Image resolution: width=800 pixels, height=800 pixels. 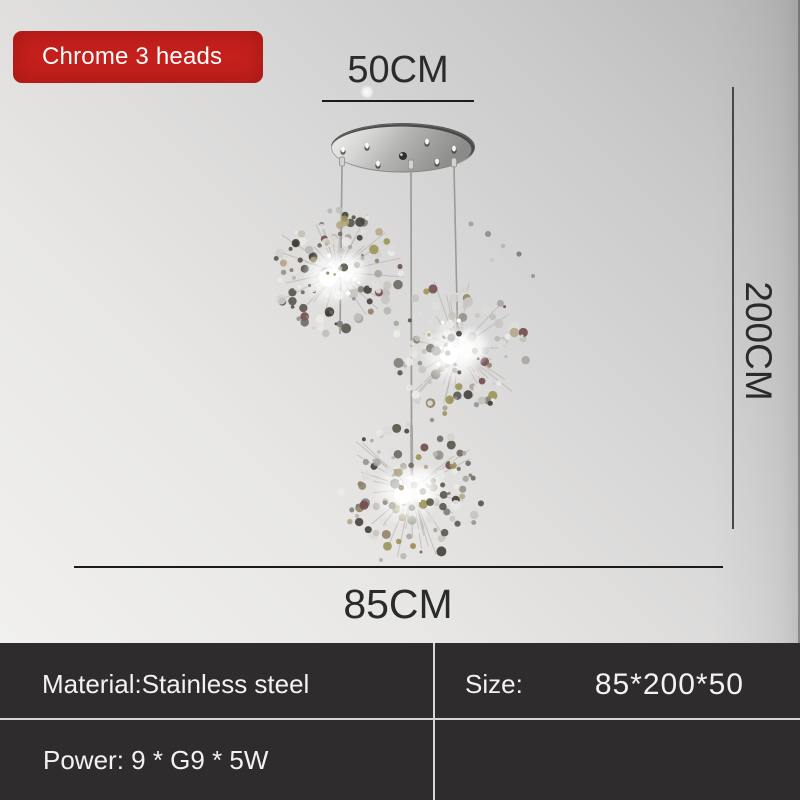 What do you see at coordinates (398, 604) in the screenshot?
I see `fixture-width-label: 85CM` at bounding box center [398, 604].